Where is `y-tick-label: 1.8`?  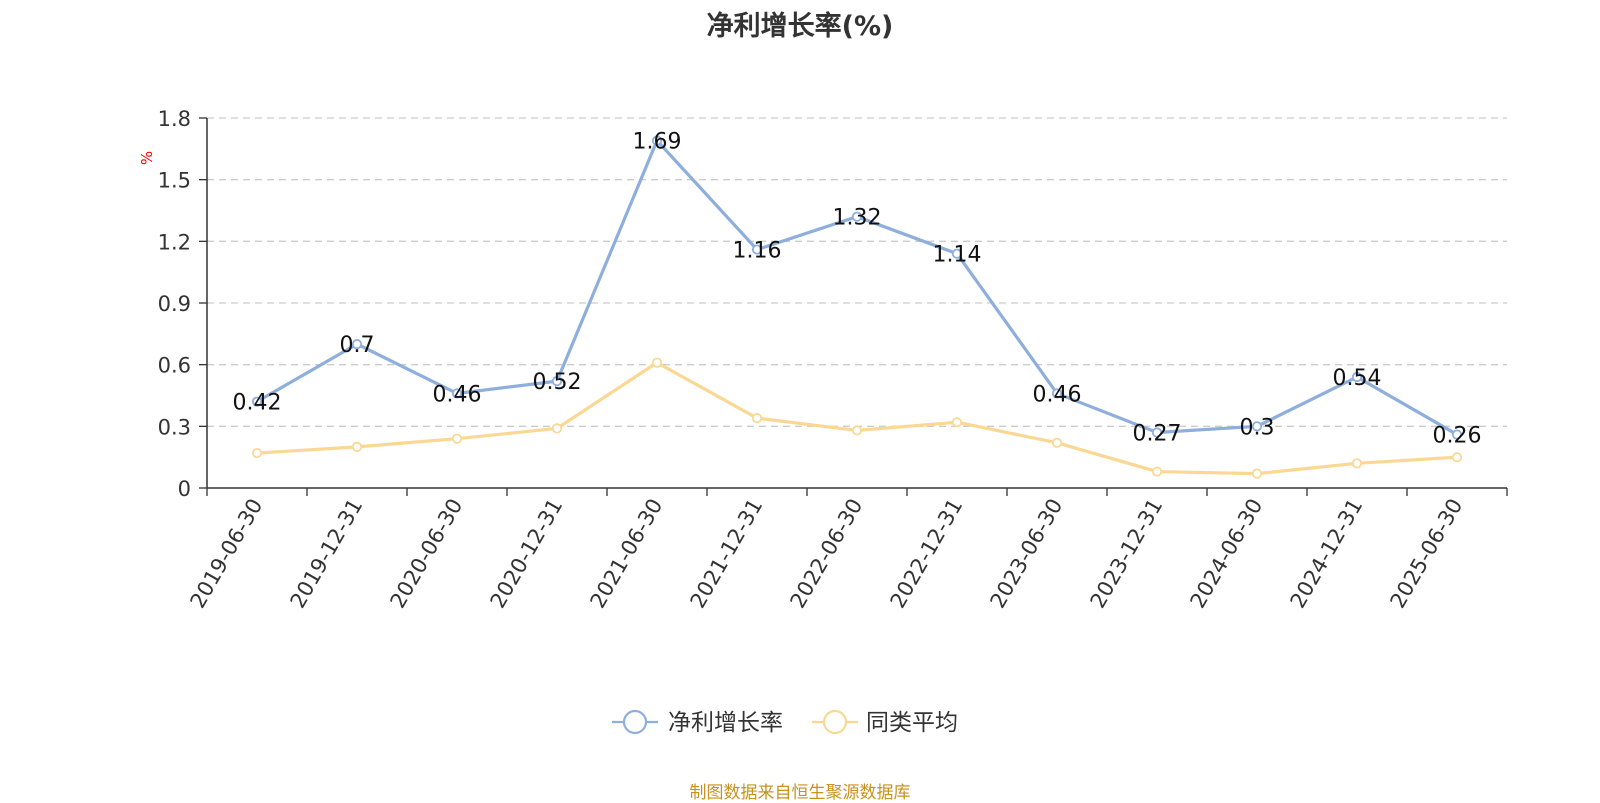 y-tick-label: 1.8 is located at coordinates (174, 119).